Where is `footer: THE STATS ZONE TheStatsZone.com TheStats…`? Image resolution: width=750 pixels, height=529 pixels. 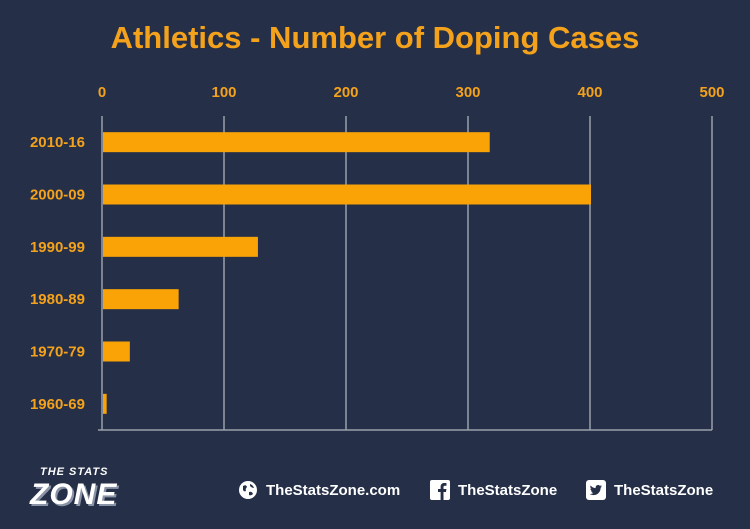 footer: THE STATS ZONE TheStatsZone.com TheStats… is located at coordinates (375, 490).